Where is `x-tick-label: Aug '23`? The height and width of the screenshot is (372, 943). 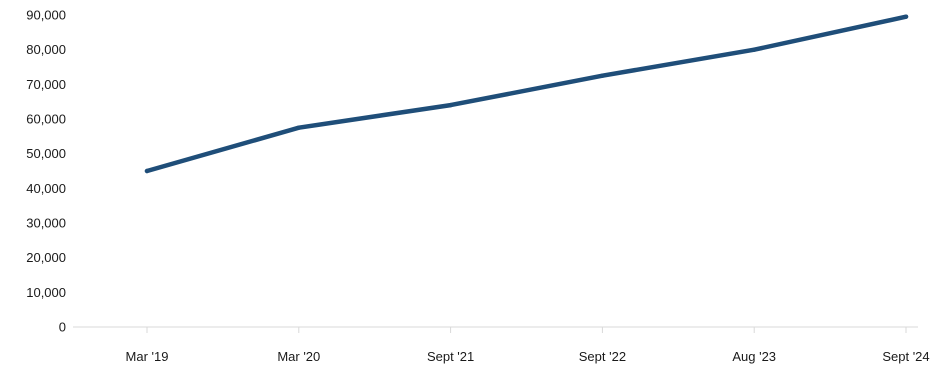 x-tick-label: Aug '23 is located at coordinates (754, 356).